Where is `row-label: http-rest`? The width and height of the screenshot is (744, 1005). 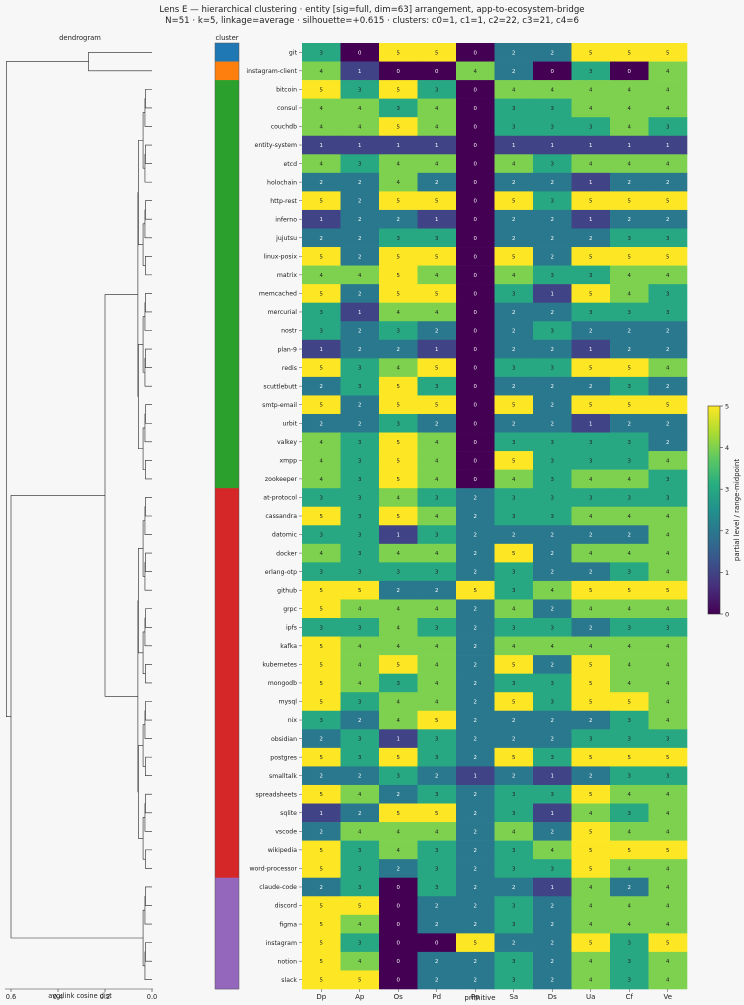
row-label: http-rest is located at coordinates (283, 201).